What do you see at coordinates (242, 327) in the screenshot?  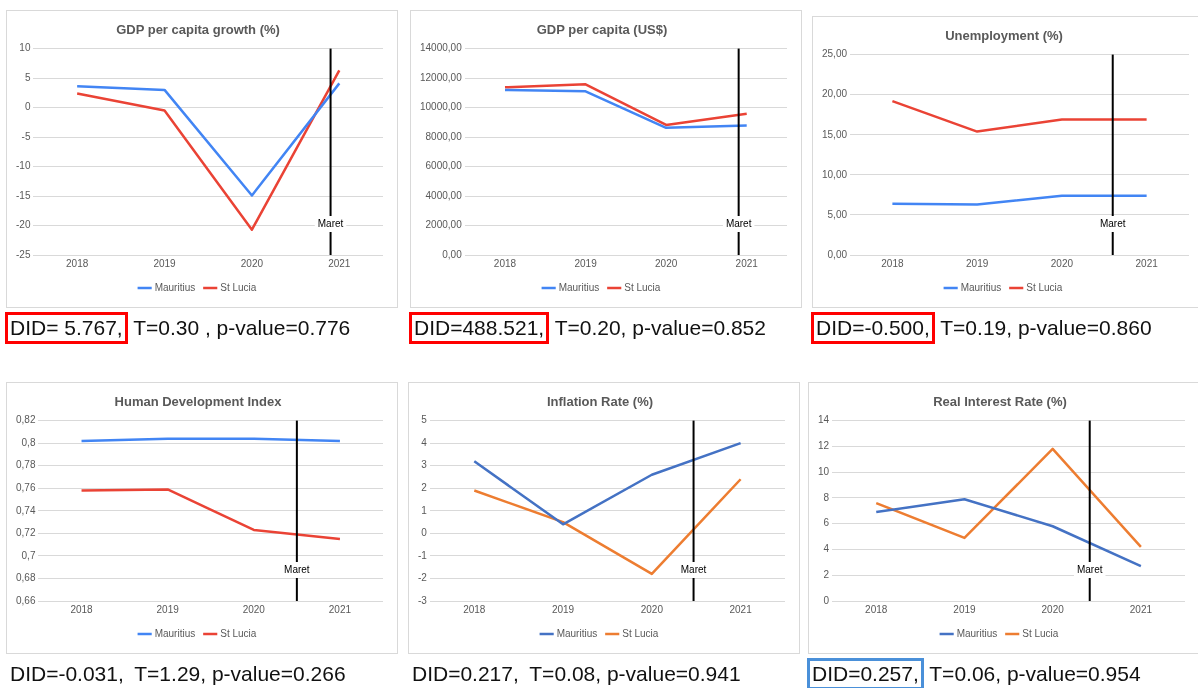 I see `text: T=0.30 , p-value=0.776` at bounding box center [242, 327].